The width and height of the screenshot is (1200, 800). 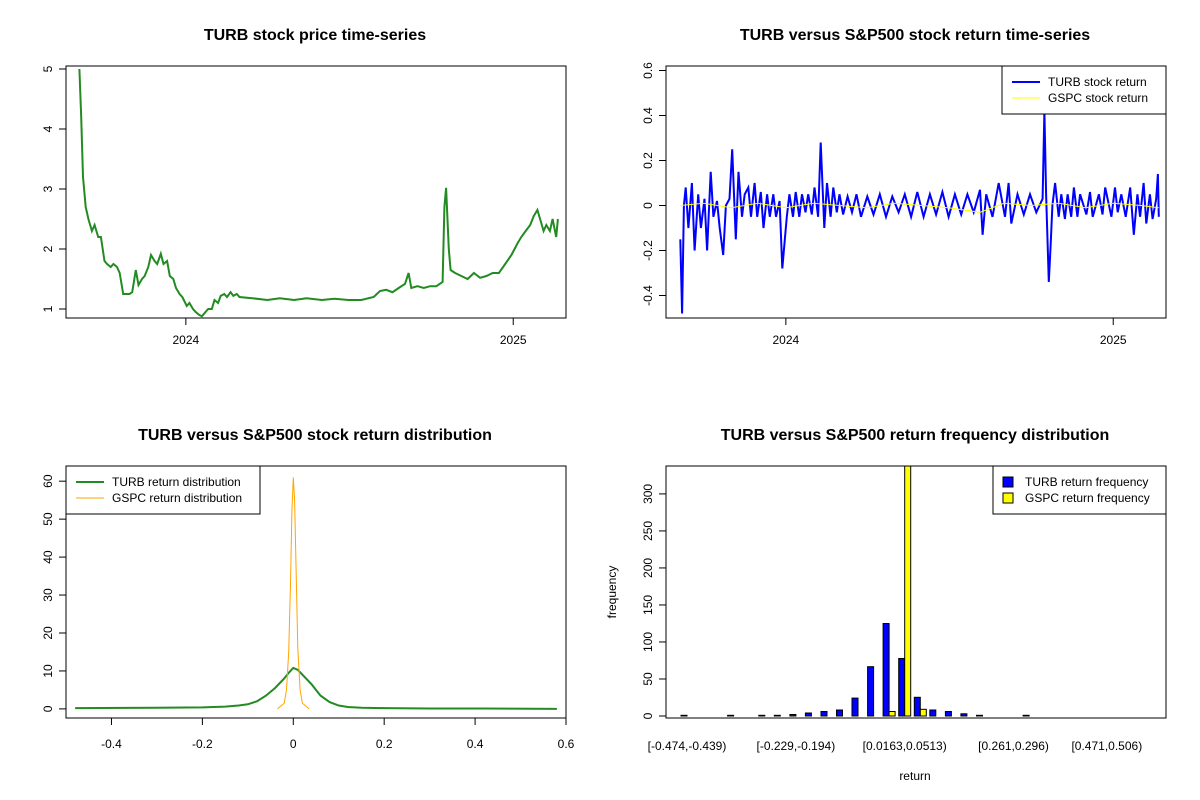 What do you see at coordinates (48, 481) in the screenshot?
I see `y-tick-label: 60` at bounding box center [48, 481].